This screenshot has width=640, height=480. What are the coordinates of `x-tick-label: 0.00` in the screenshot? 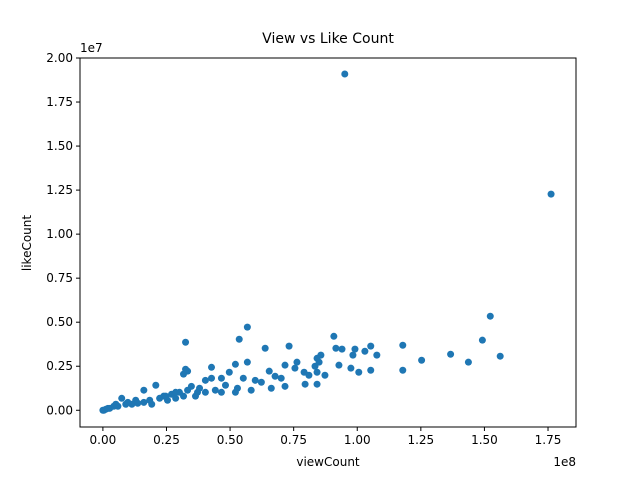 It's located at (103, 440).